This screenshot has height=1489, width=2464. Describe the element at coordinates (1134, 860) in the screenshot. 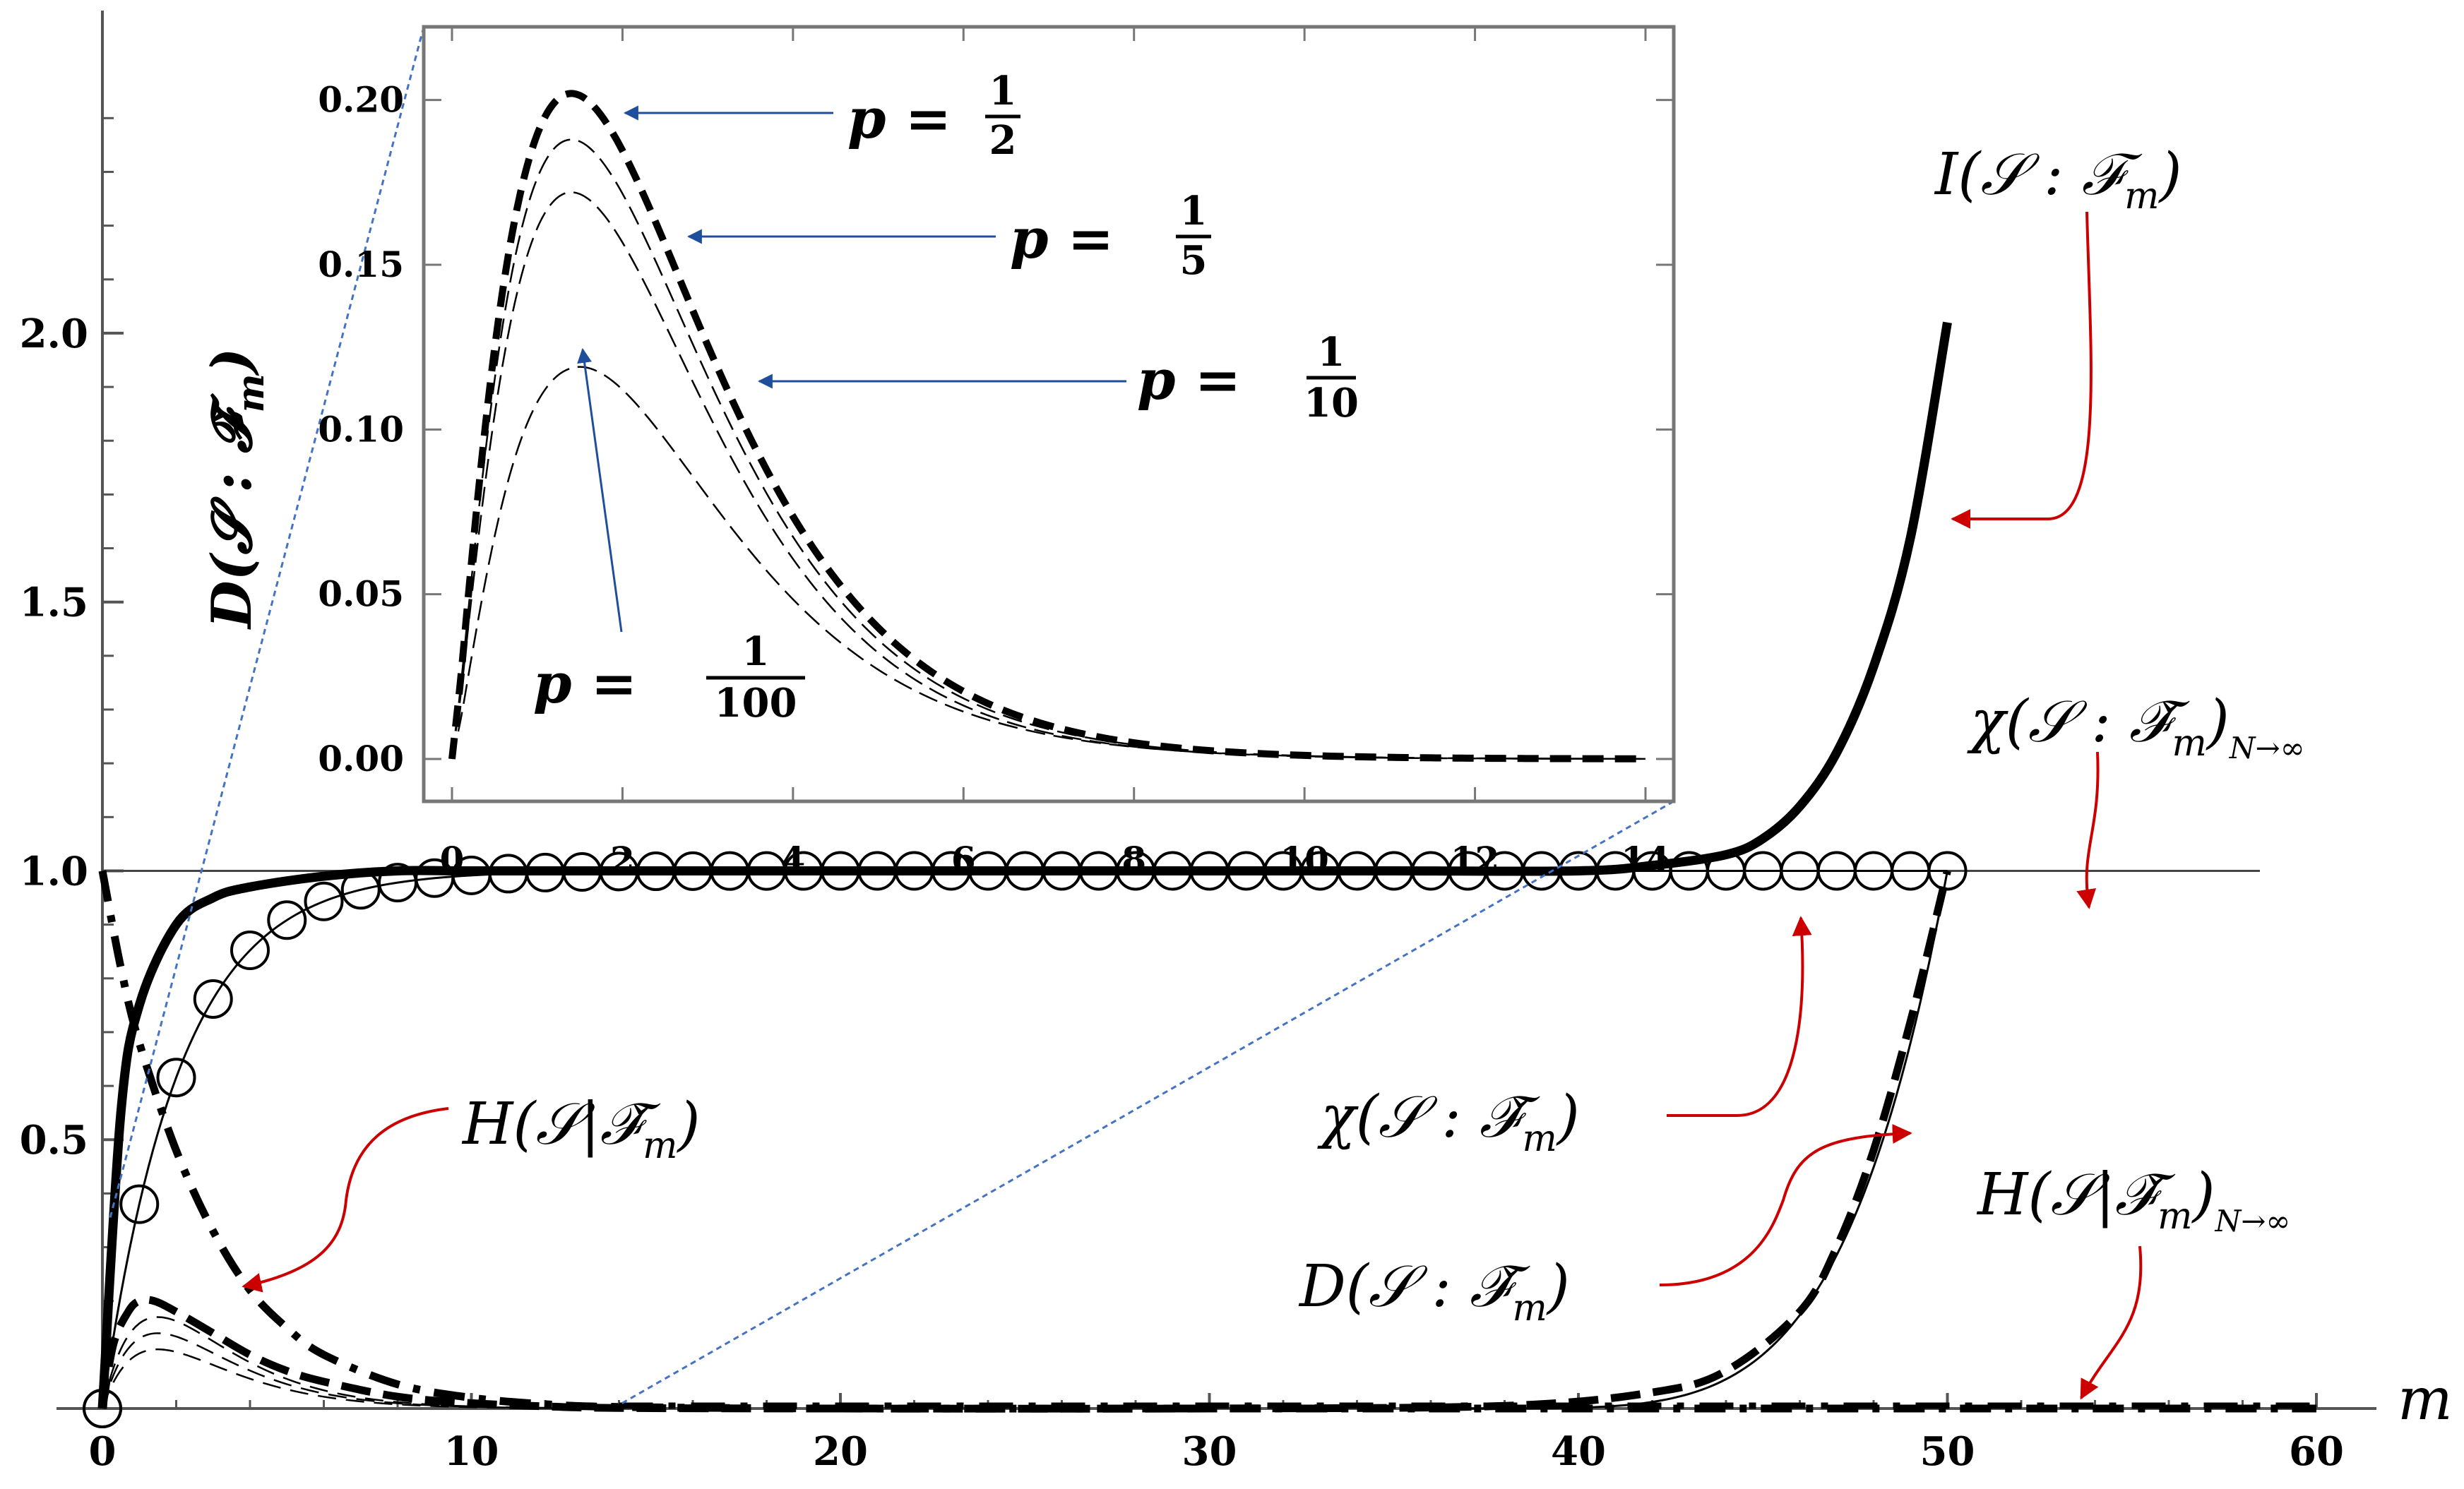

I see `inset-x-tick-label: 8` at that location.